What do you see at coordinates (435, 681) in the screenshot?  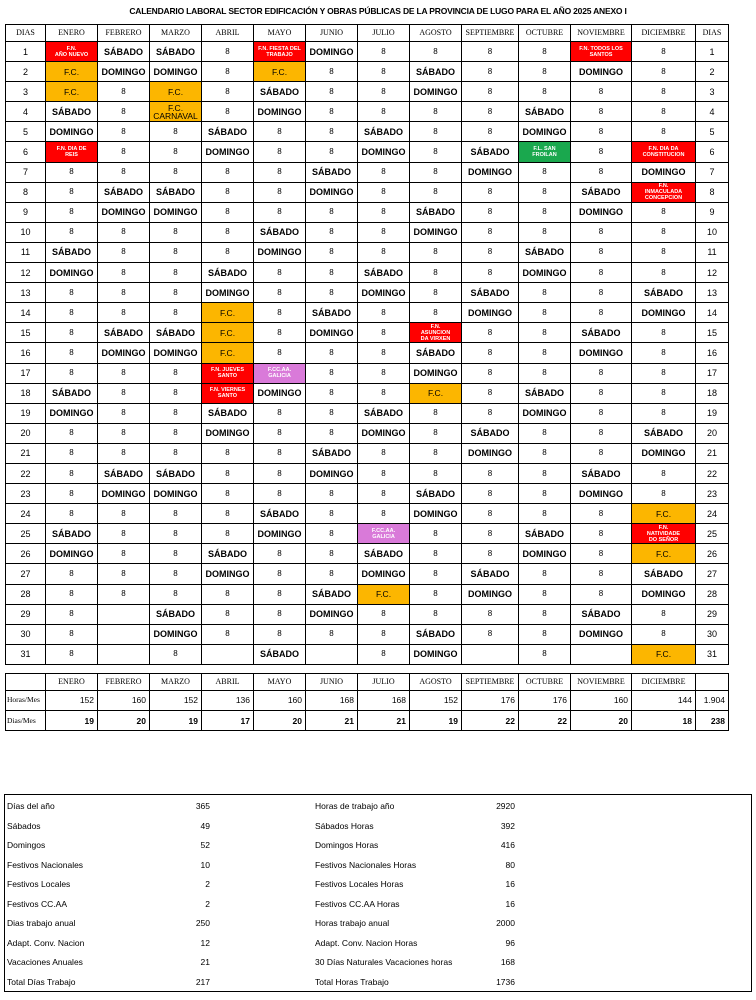 I see `month-header: AGOSTO` at bounding box center [435, 681].